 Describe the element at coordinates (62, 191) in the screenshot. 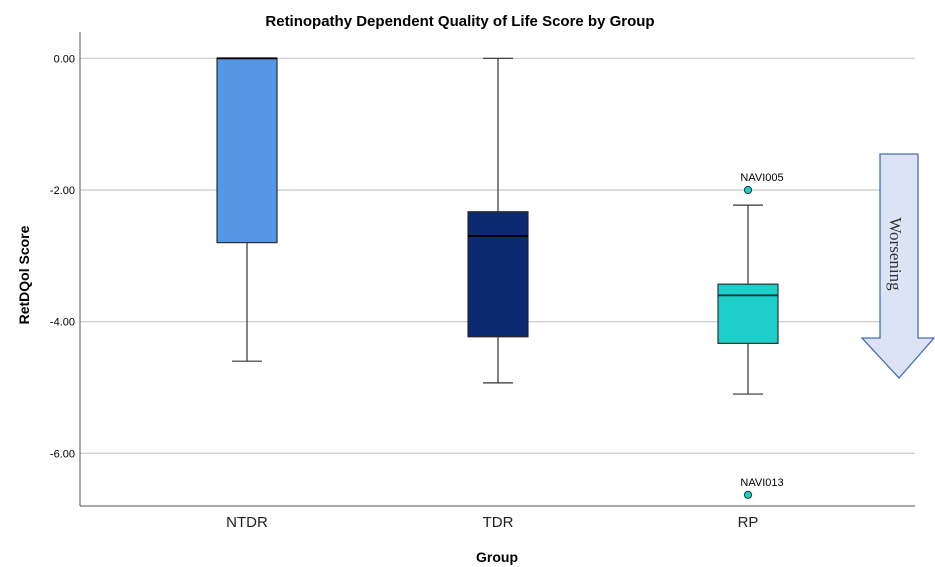

I see `y-tick-label: -2.00` at that location.